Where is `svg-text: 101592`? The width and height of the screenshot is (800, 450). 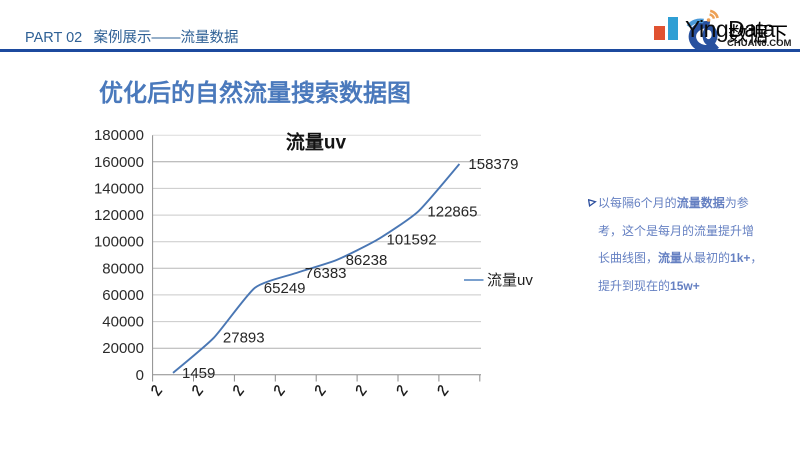
svg-text: 101592 is located at coordinates (412, 240).